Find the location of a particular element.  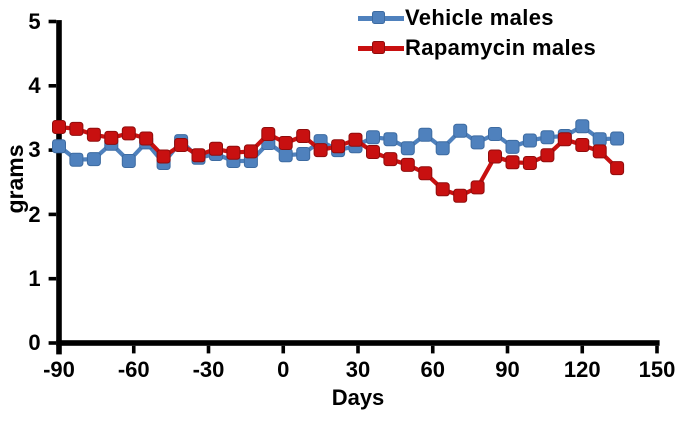

x-tick-label-90: 90 is located at coordinates (507, 369).